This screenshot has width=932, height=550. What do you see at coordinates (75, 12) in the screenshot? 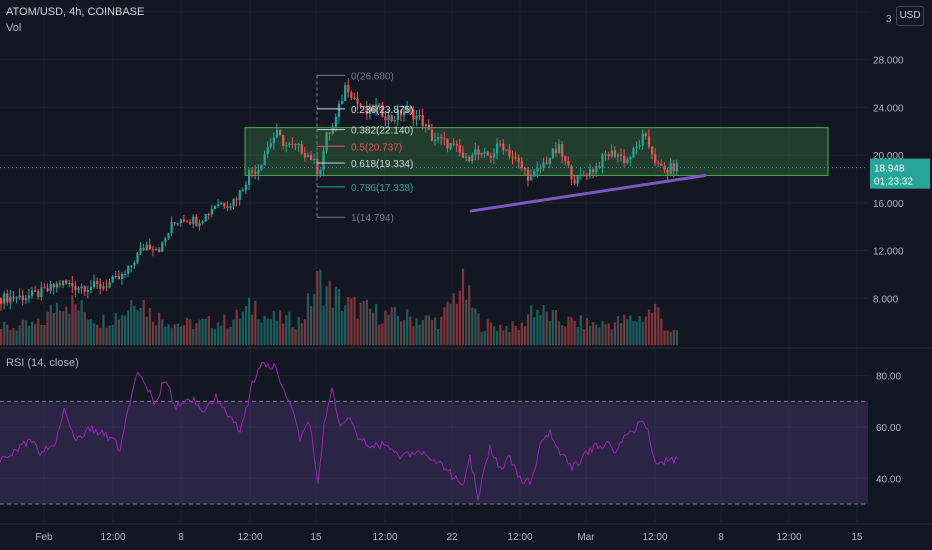
I see `symbol-legend: ATOM/USD, 4h, COINBASE` at bounding box center [75, 12].